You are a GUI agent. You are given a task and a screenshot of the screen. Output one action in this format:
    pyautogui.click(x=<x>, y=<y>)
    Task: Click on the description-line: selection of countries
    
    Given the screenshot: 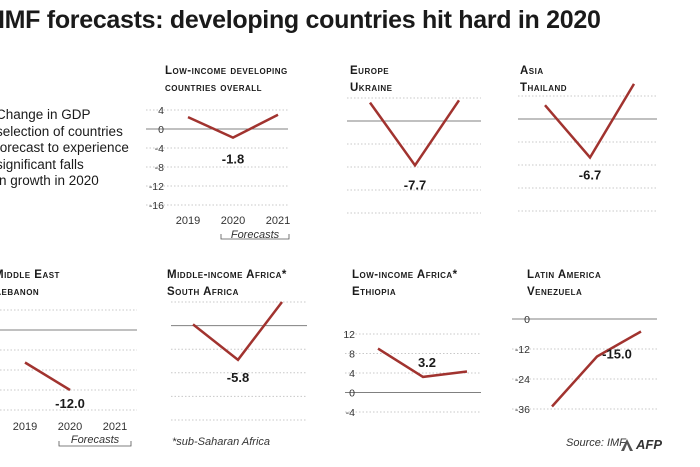 What is the action you would take?
    pyautogui.click(x=61, y=131)
    